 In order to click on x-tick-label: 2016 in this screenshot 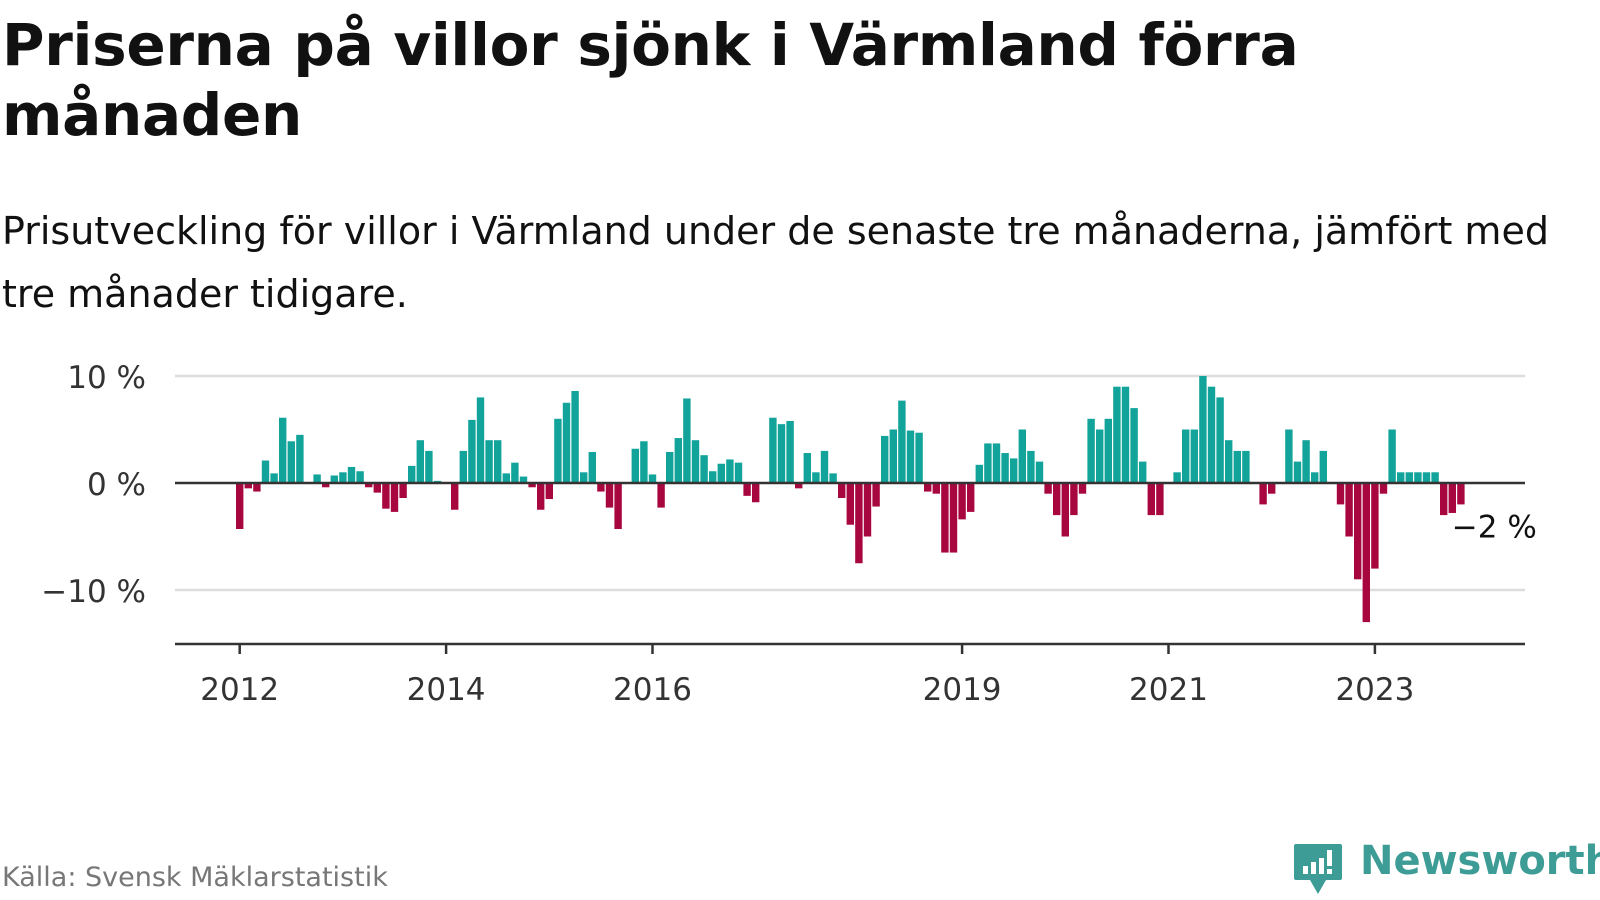, I will do `click(652, 690)`.